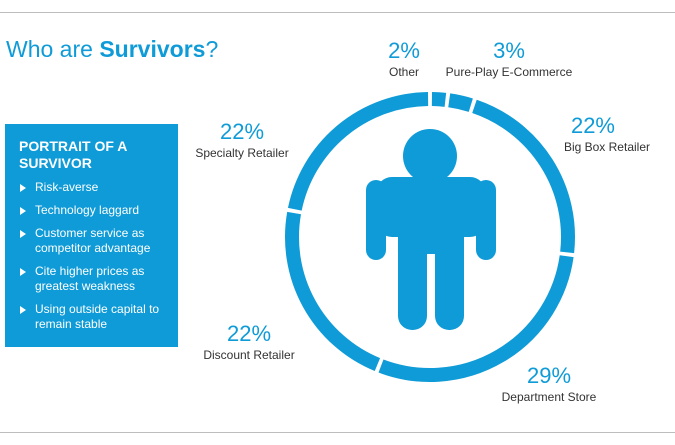 The height and width of the screenshot is (445, 675). I want to click on portrait-item: Cite higher prices as greatest weakness, so click(94, 279).